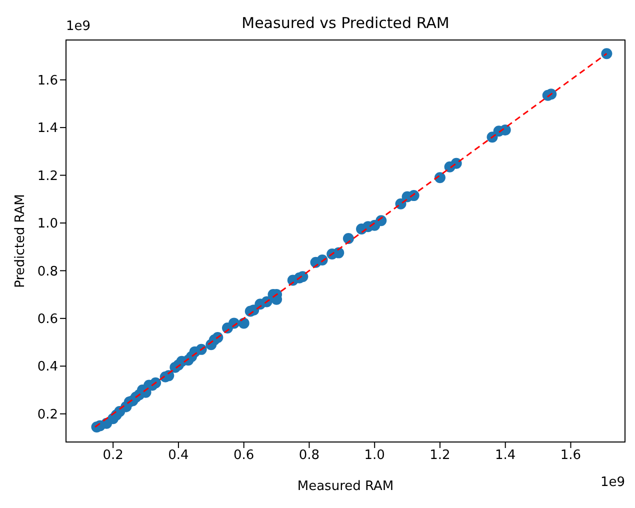 The height and width of the screenshot is (508, 635). Describe the element at coordinates (20, 241) in the screenshot. I see `y-axis-title: Predicted RAM` at that location.